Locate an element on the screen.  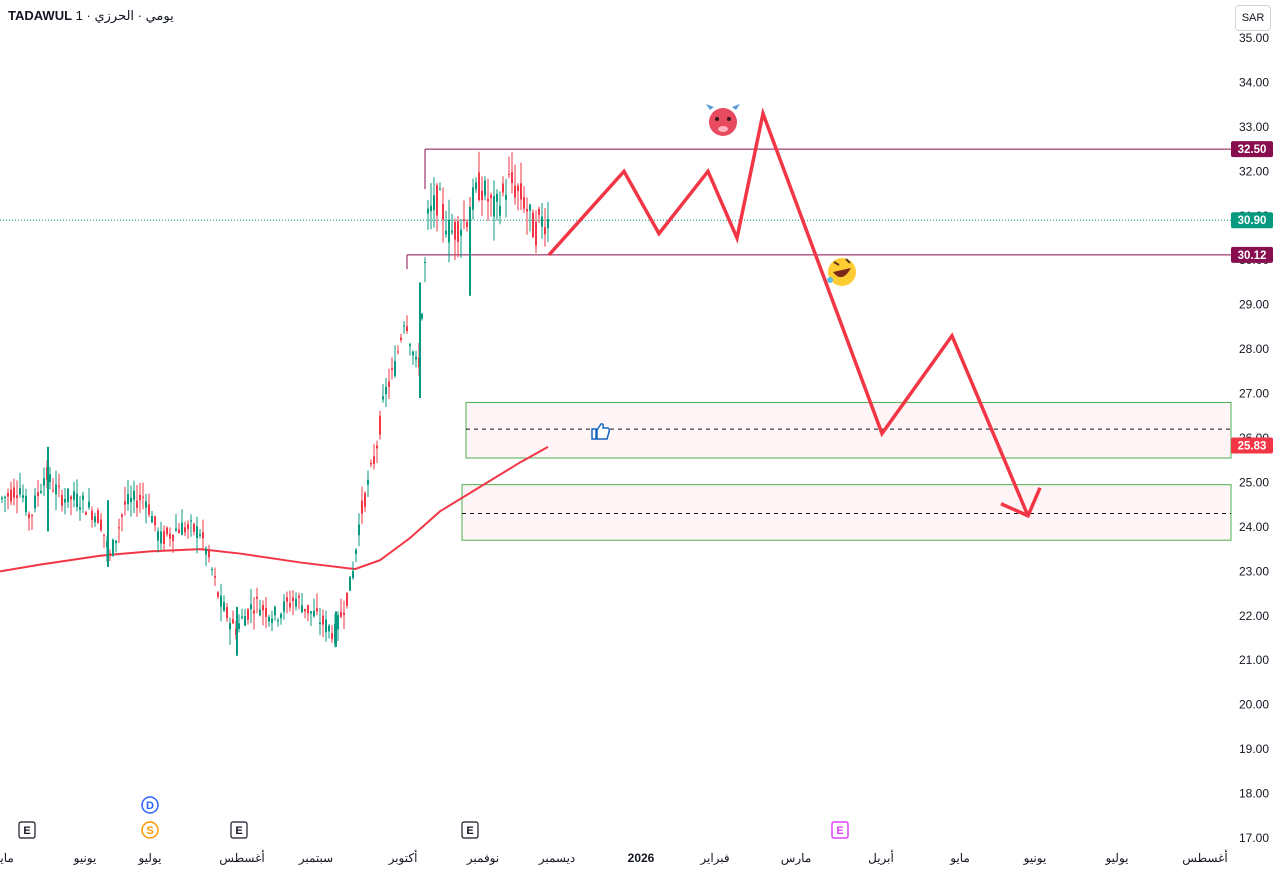
x-tick-label: أغسطس is located at coordinates (241, 857).